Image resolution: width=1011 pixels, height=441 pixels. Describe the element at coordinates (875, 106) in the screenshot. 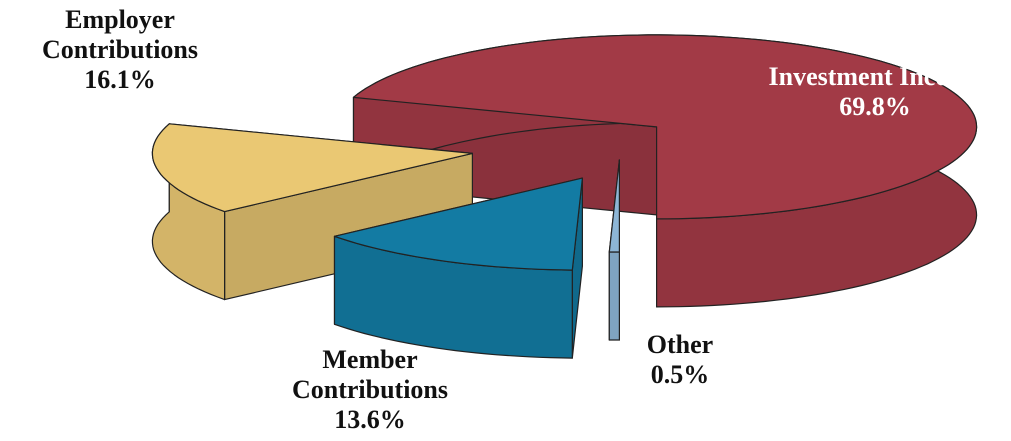

I see `value-label: 69.8%` at that location.